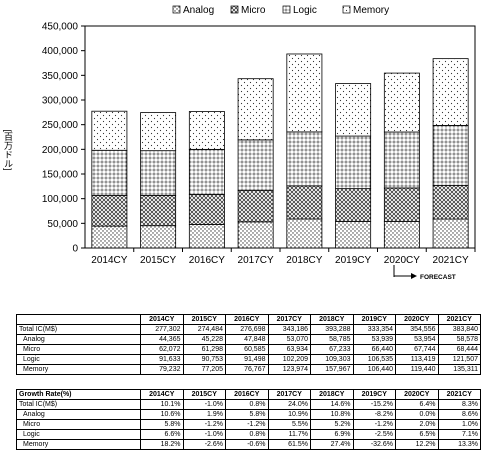 This screenshot has height=454, width=495. What do you see at coordinates (374, 329) in the screenshot?
I see `market-size-table-cell: 333,354` at bounding box center [374, 329].